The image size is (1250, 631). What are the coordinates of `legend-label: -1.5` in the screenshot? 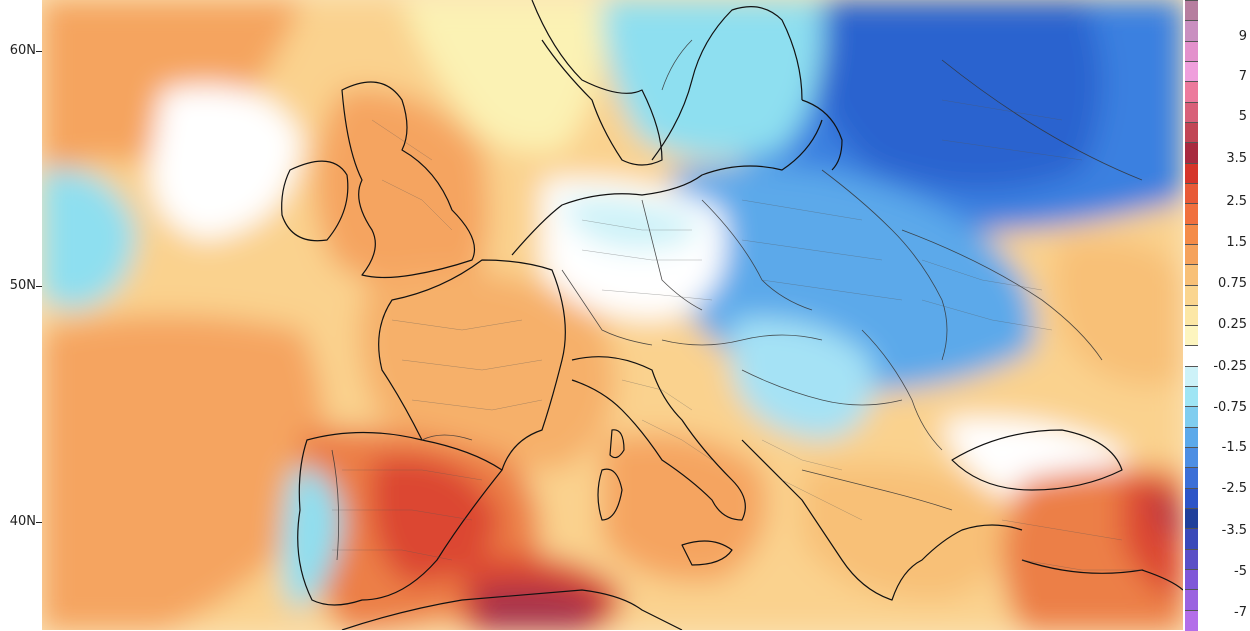 It's located at (1234, 447).